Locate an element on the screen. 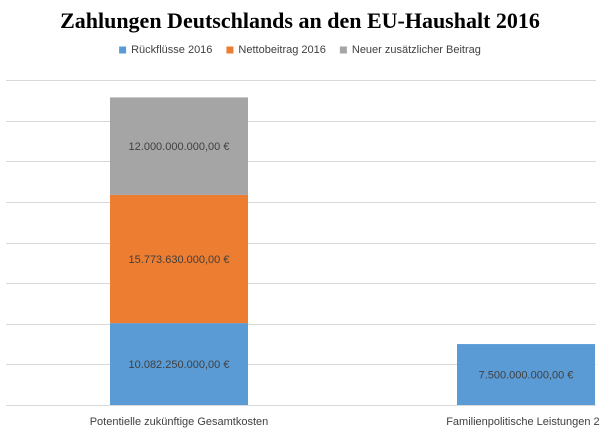 Image resolution: width=600 pixels, height=436 pixels. legend-label: Neuer zusätzlicher Beitrag is located at coordinates (416, 50).